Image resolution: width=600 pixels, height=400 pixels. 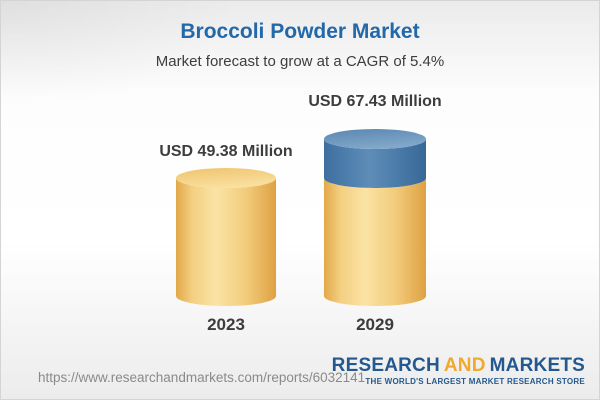 What do you see at coordinates (375, 324) in the screenshot?
I see `category-label-2029: 2029` at bounding box center [375, 324].